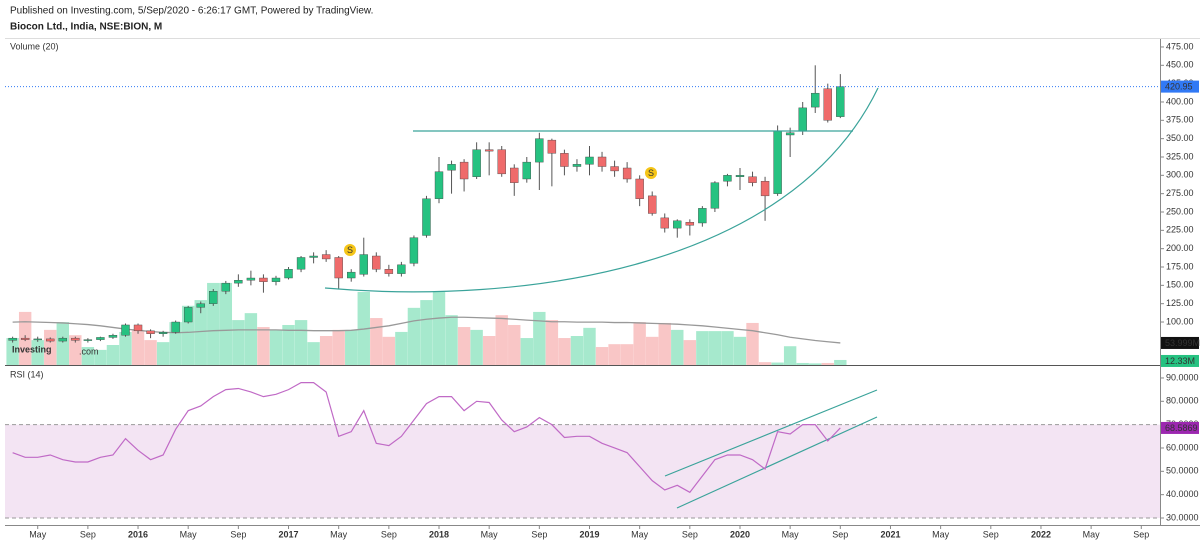 The image size is (1200, 543). Describe the element at coordinates (1180, 46) in the screenshot. I see `y-tick-label: 475.00` at that location.